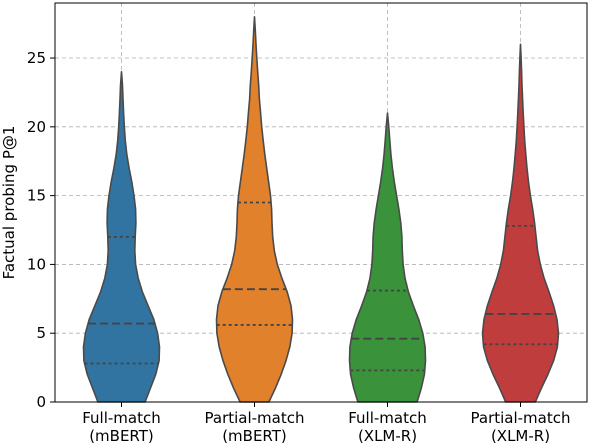  What do you see at coordinates (36, 127) in the screenshot?
I see `y-tick-label: 20` at bounding box center [36, 127].